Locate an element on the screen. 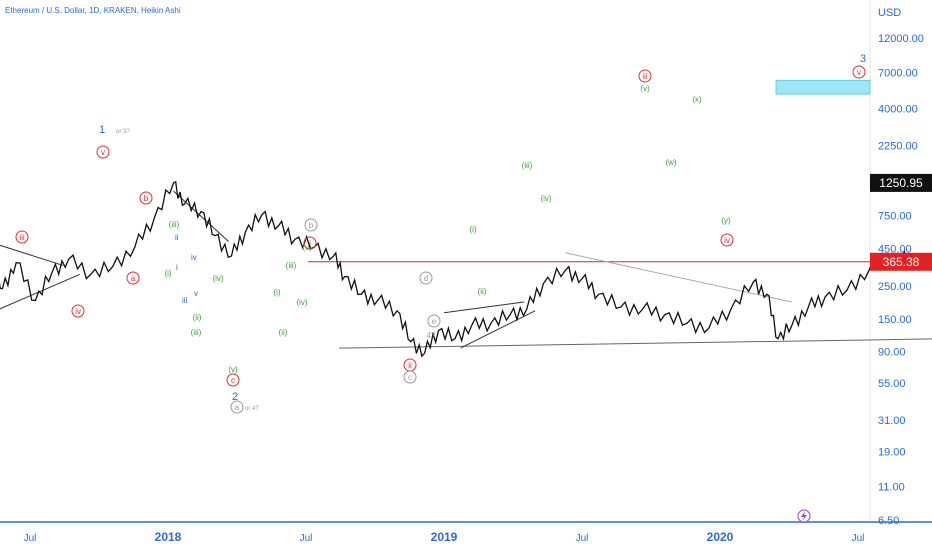 The width and height of the screenshot is (932, 550). label-b-gray-circle is located at coordinates (311, 225).